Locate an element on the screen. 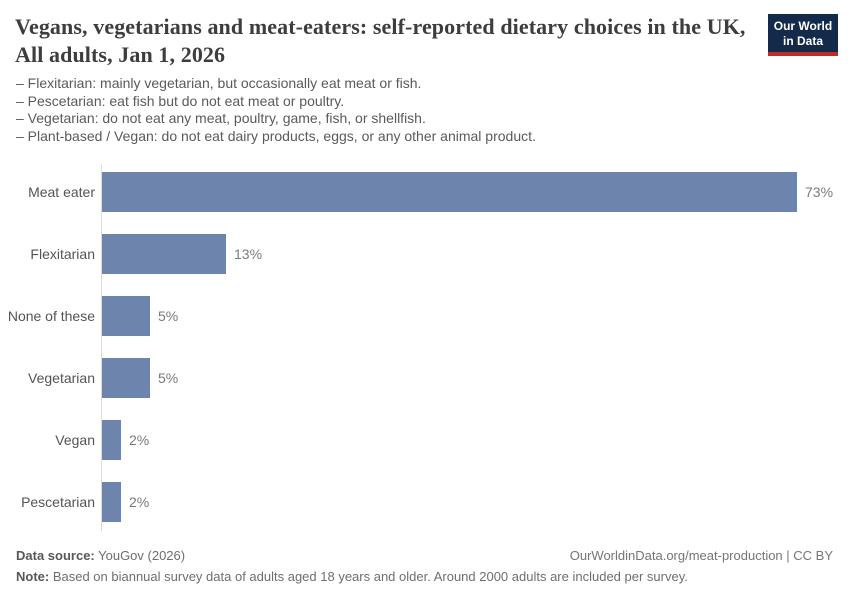 This screenshot has height=600, width=850. value-label: 13% is located at coordinates (248, 254).